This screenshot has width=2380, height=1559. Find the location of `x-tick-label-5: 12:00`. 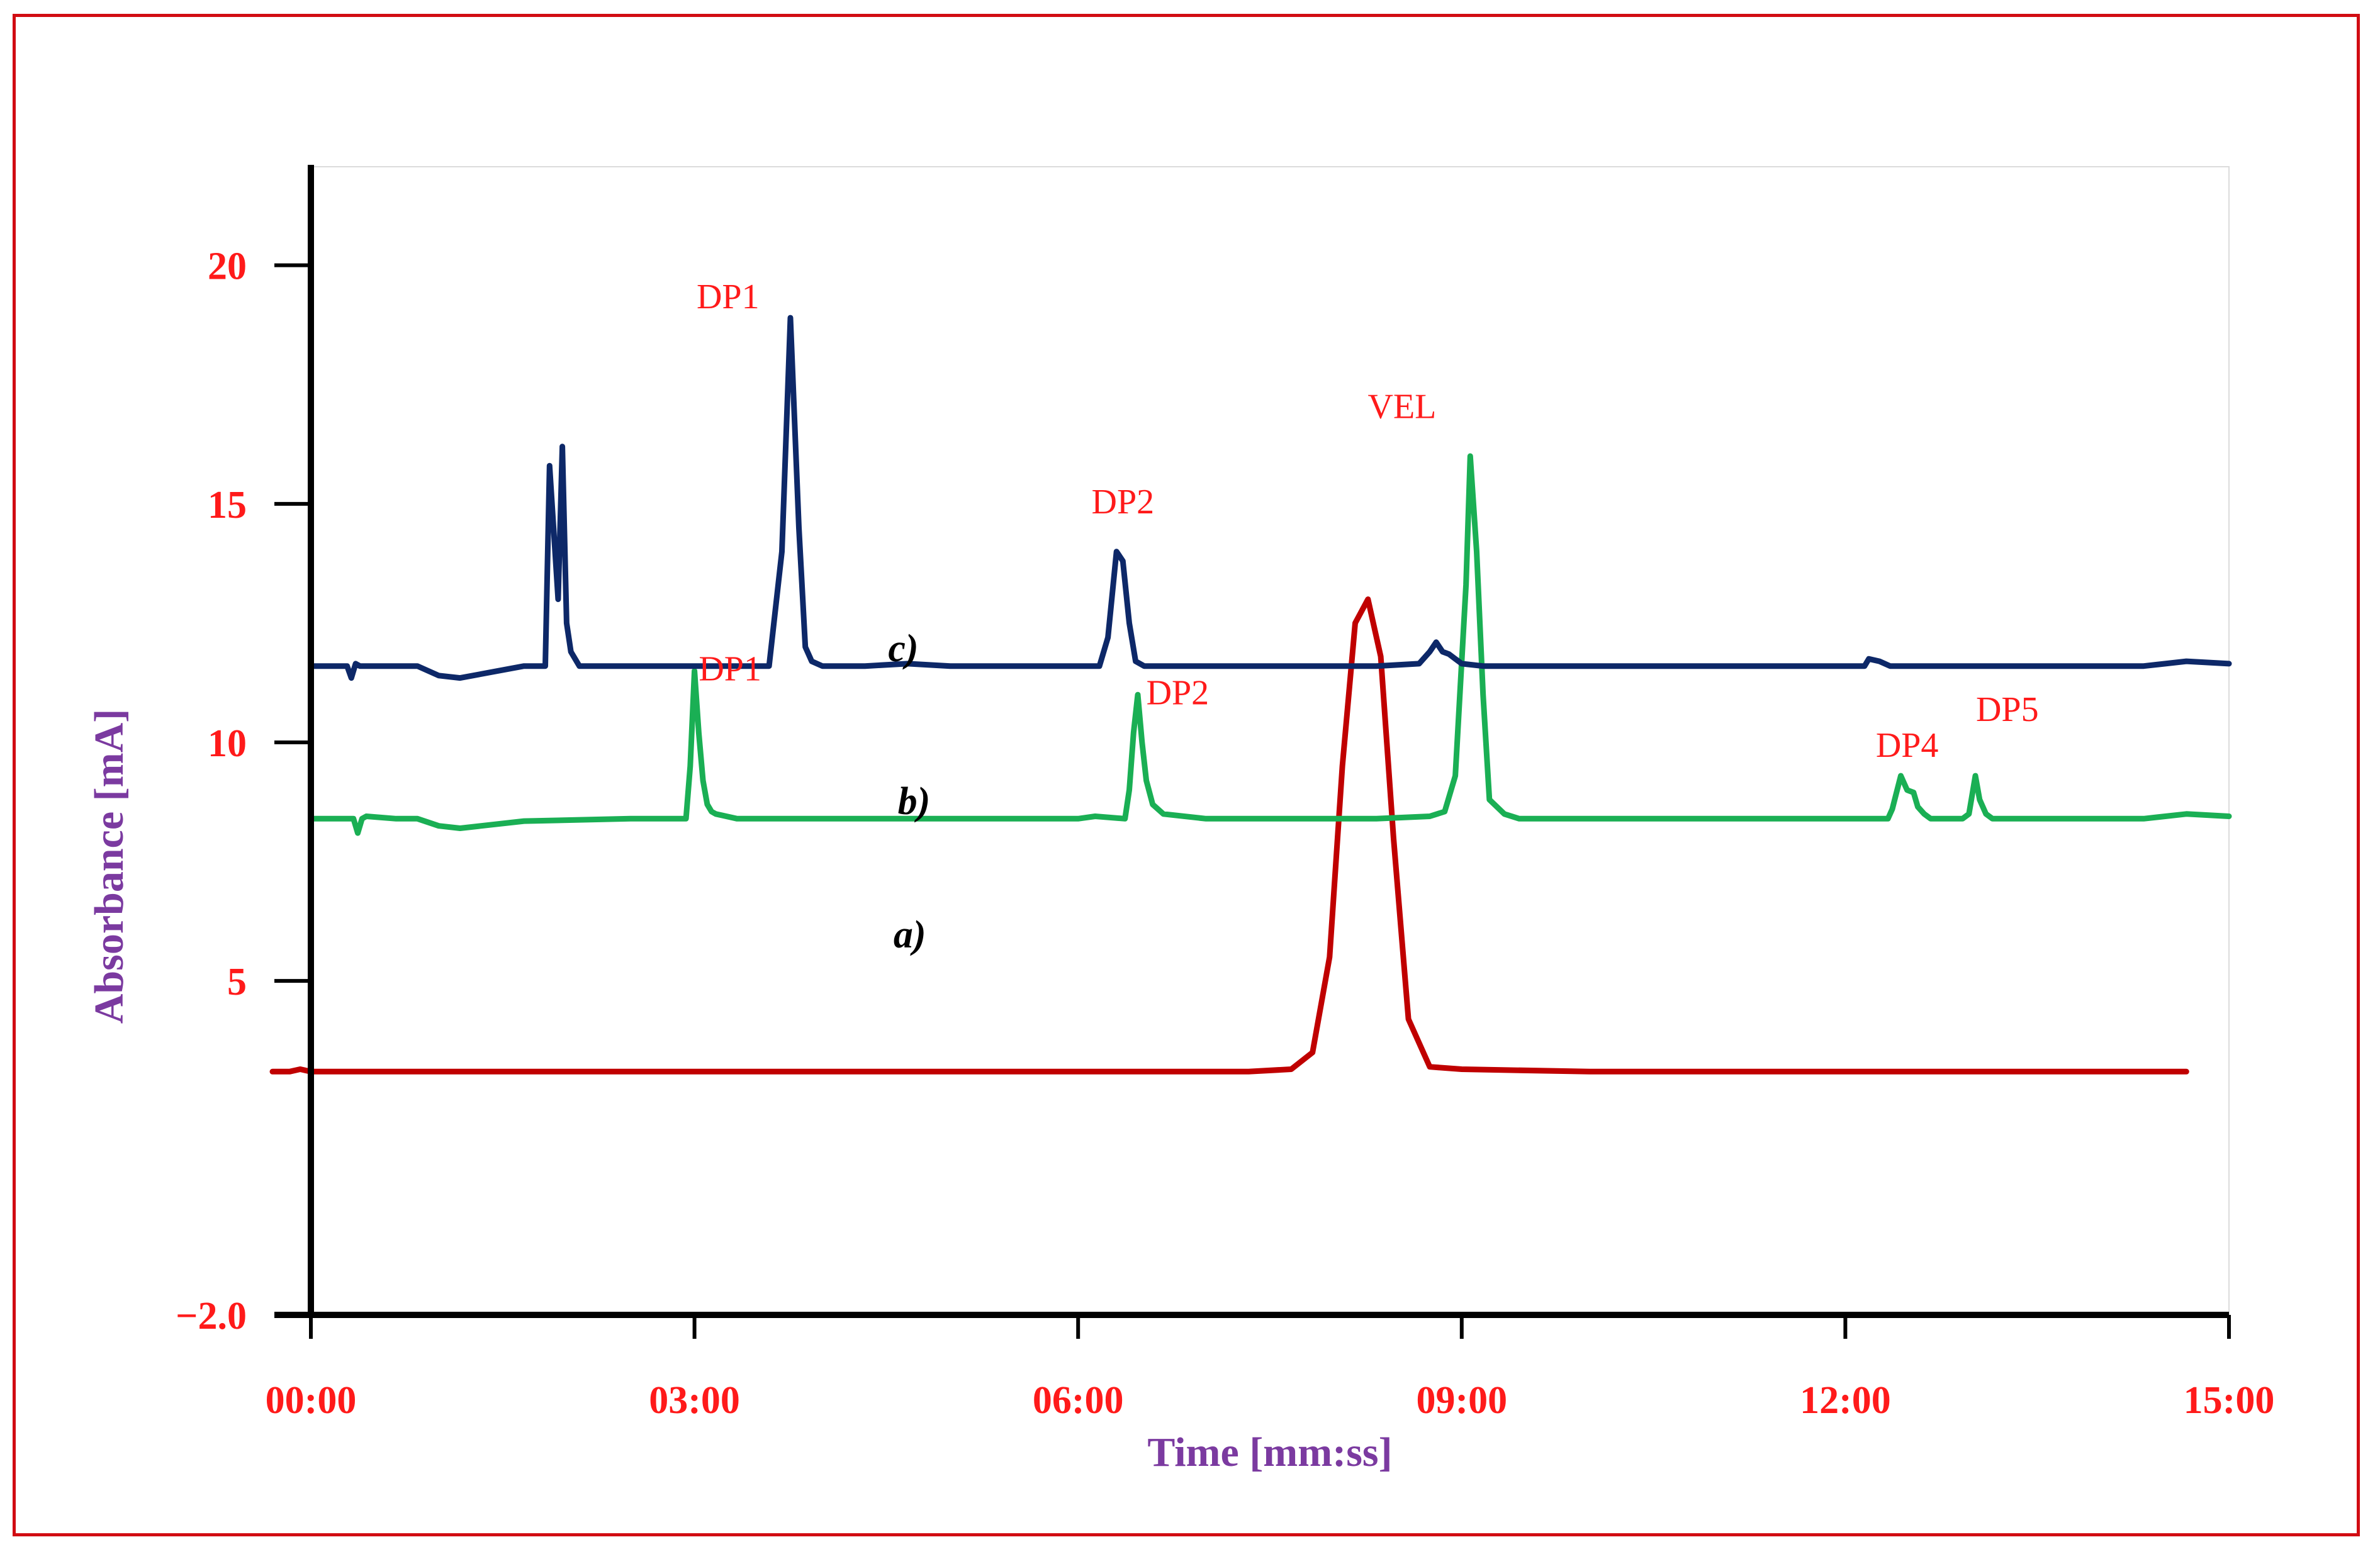

x-tick-label-5: 12:00 is located at coordinates (1845, 1400).